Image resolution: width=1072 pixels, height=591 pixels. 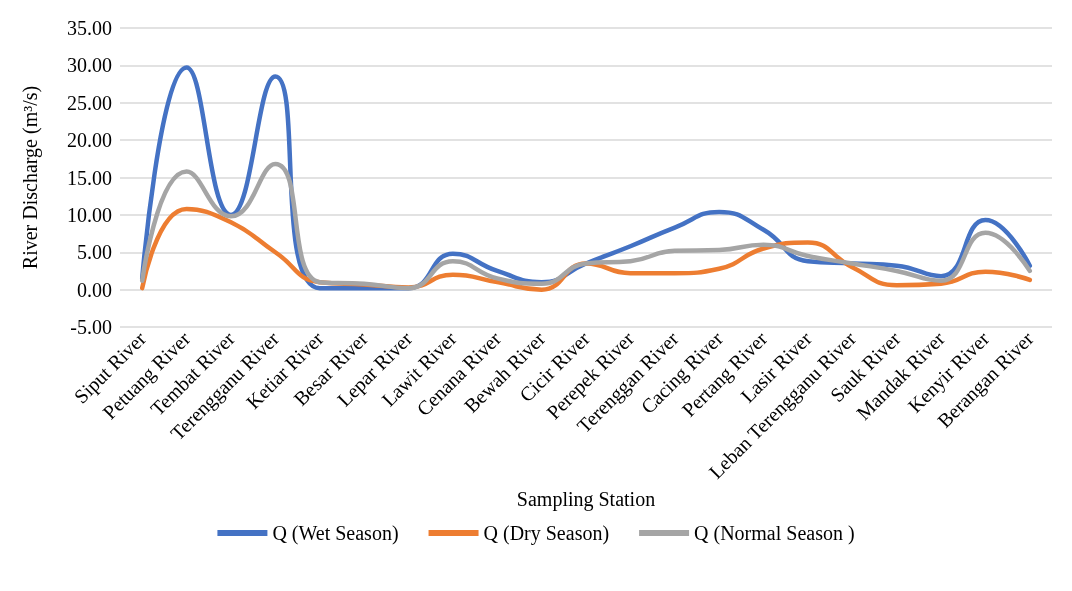 What do you see at coordinates (89, 177) in the screenshot?
I see `y-tick-label: 15.00` at bounding box center [89, 177].